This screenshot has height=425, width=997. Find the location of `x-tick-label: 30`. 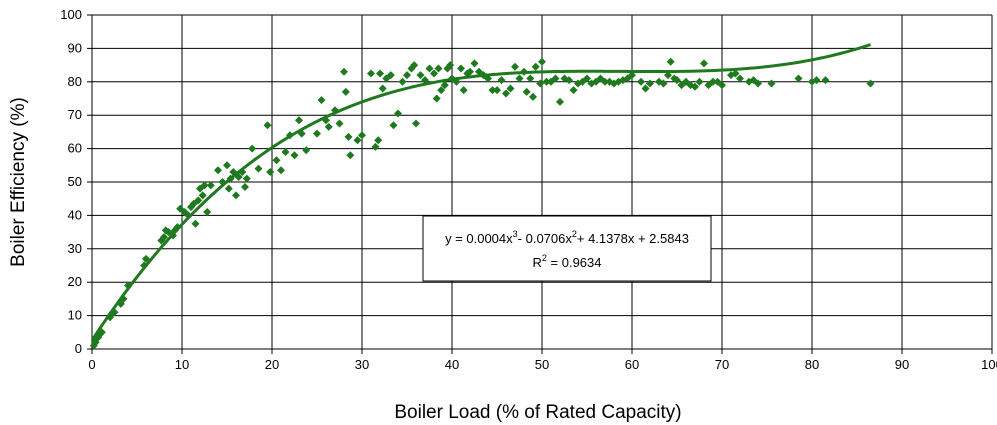

x-tick-label: 30 is located at coordinates (362, 364).